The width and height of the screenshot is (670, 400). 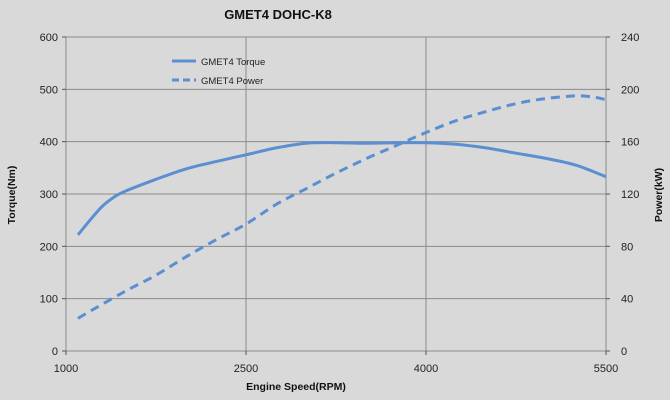 What do you see at coordinates (49, 38) in the screenshot?
I see `left-tick-label: 600` at bounding box center [49, 38].